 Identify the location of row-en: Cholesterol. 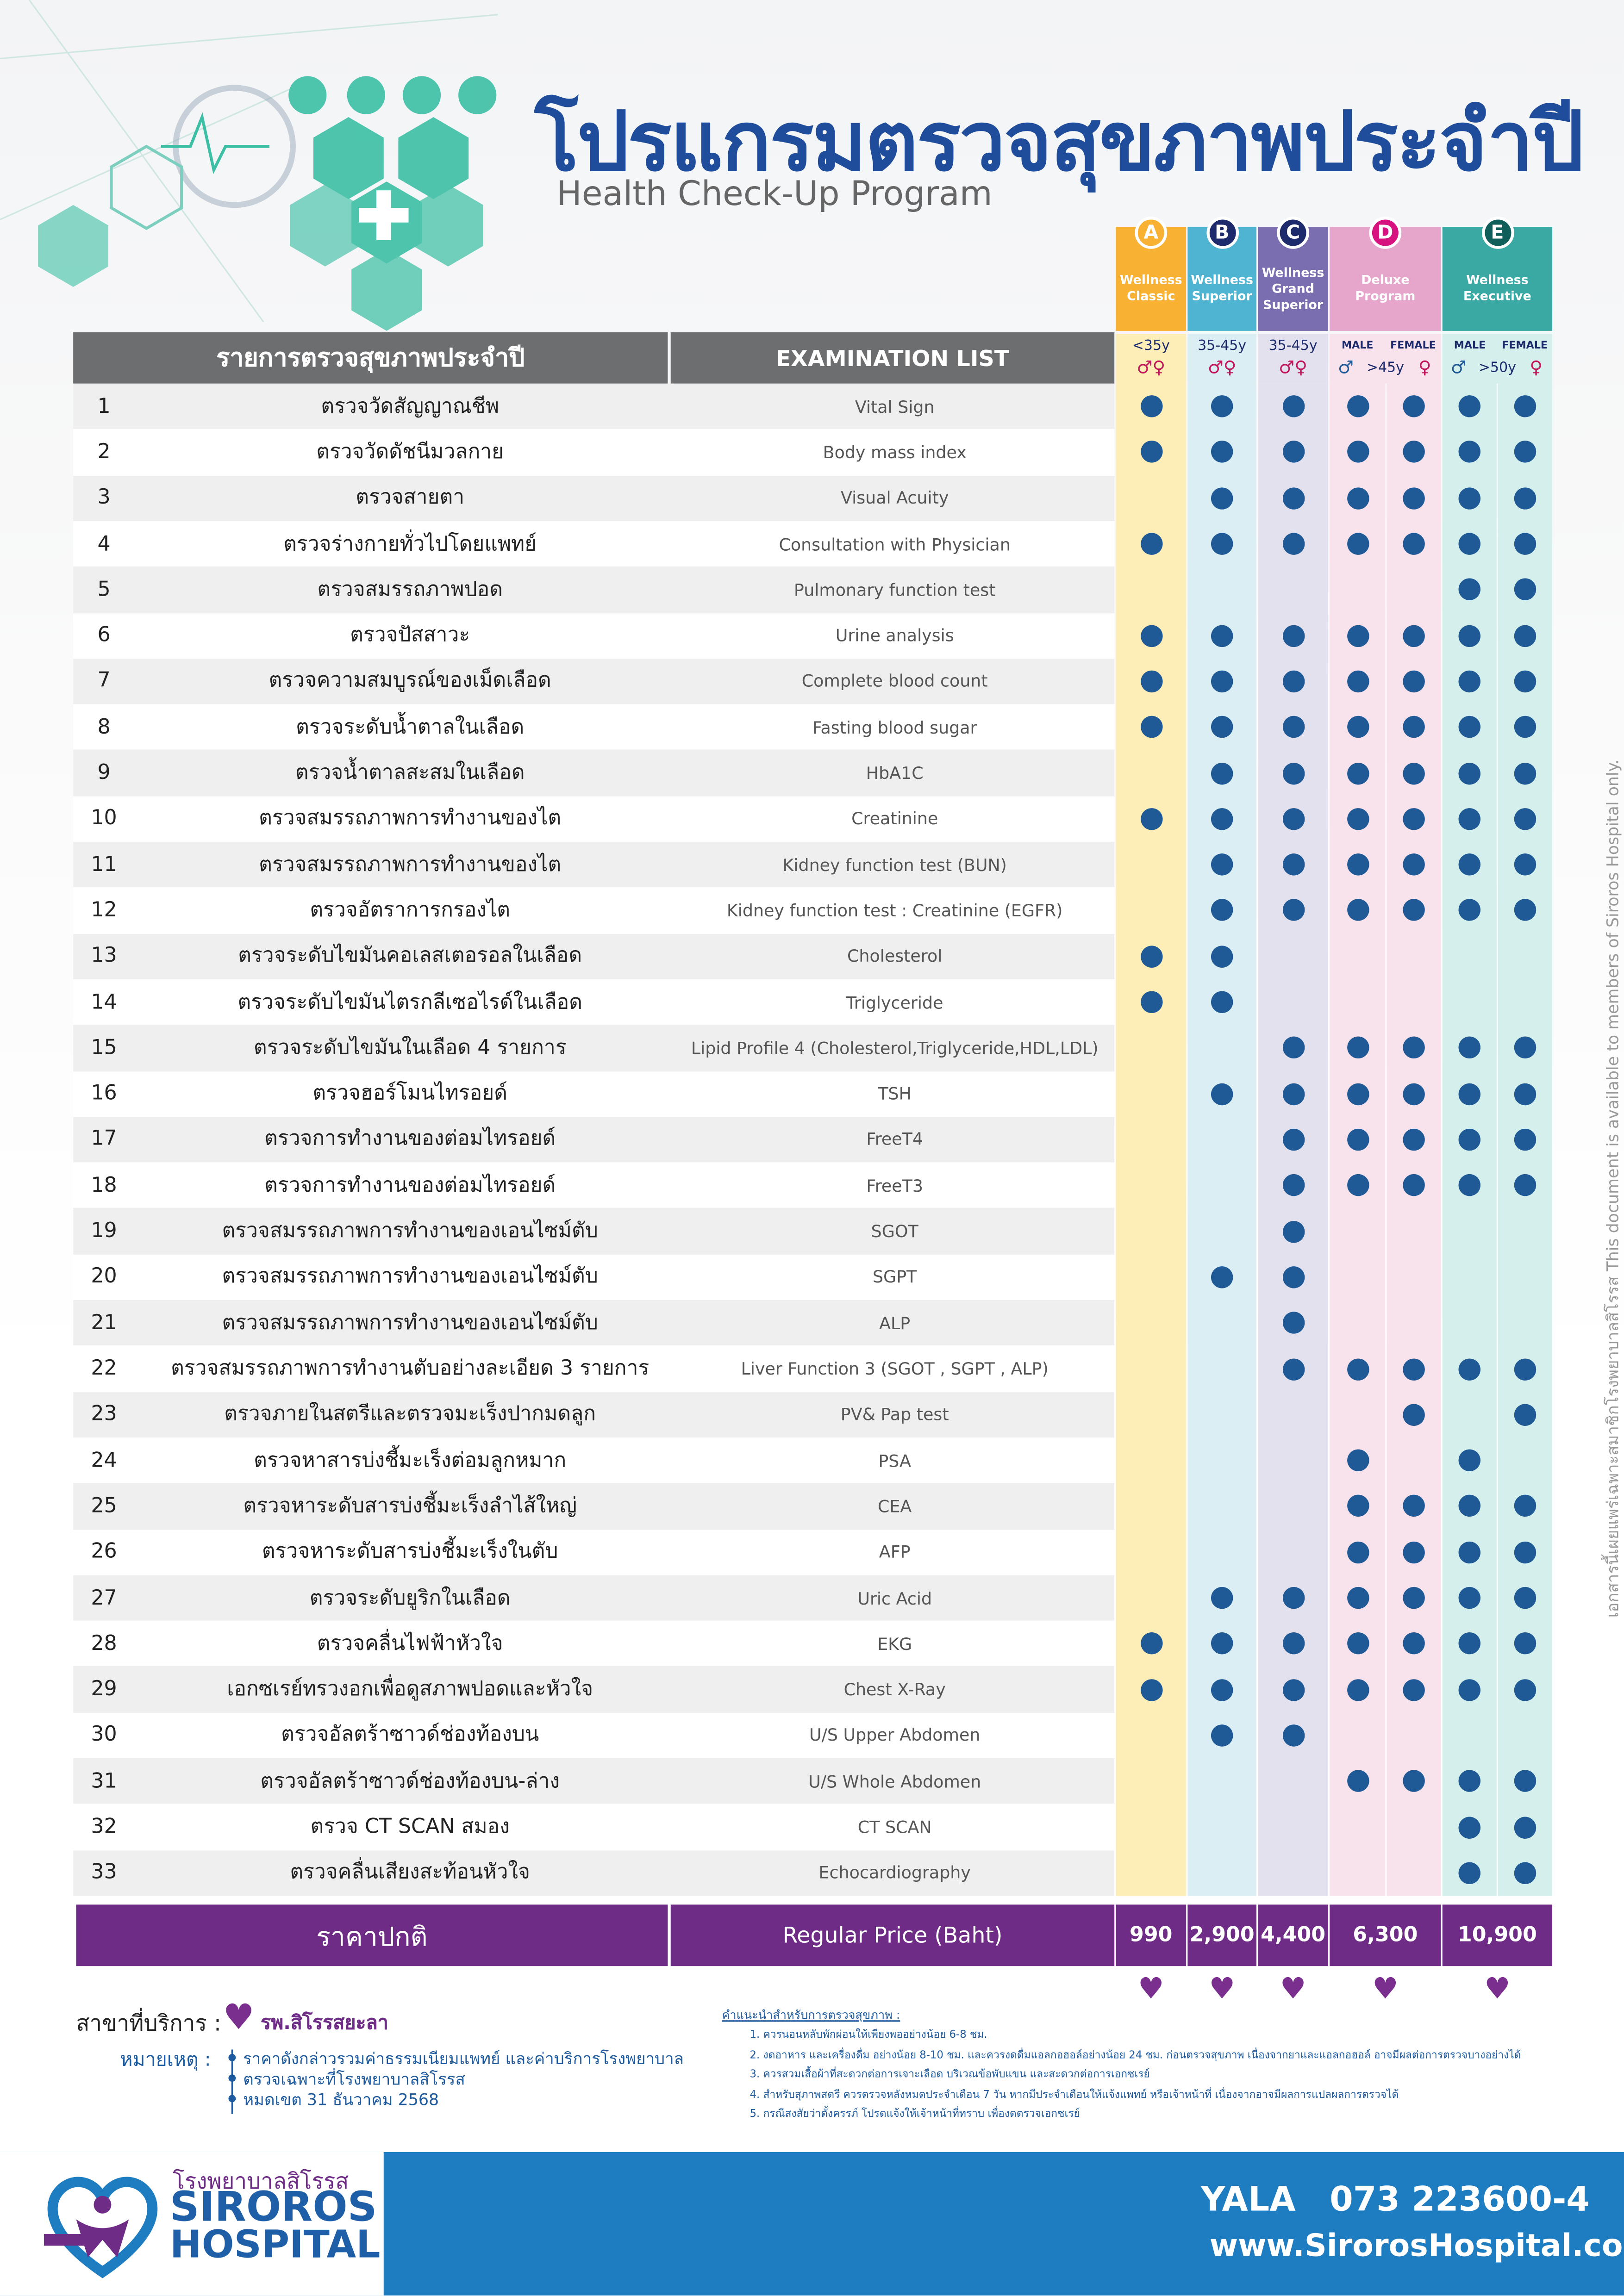
(895, 956).